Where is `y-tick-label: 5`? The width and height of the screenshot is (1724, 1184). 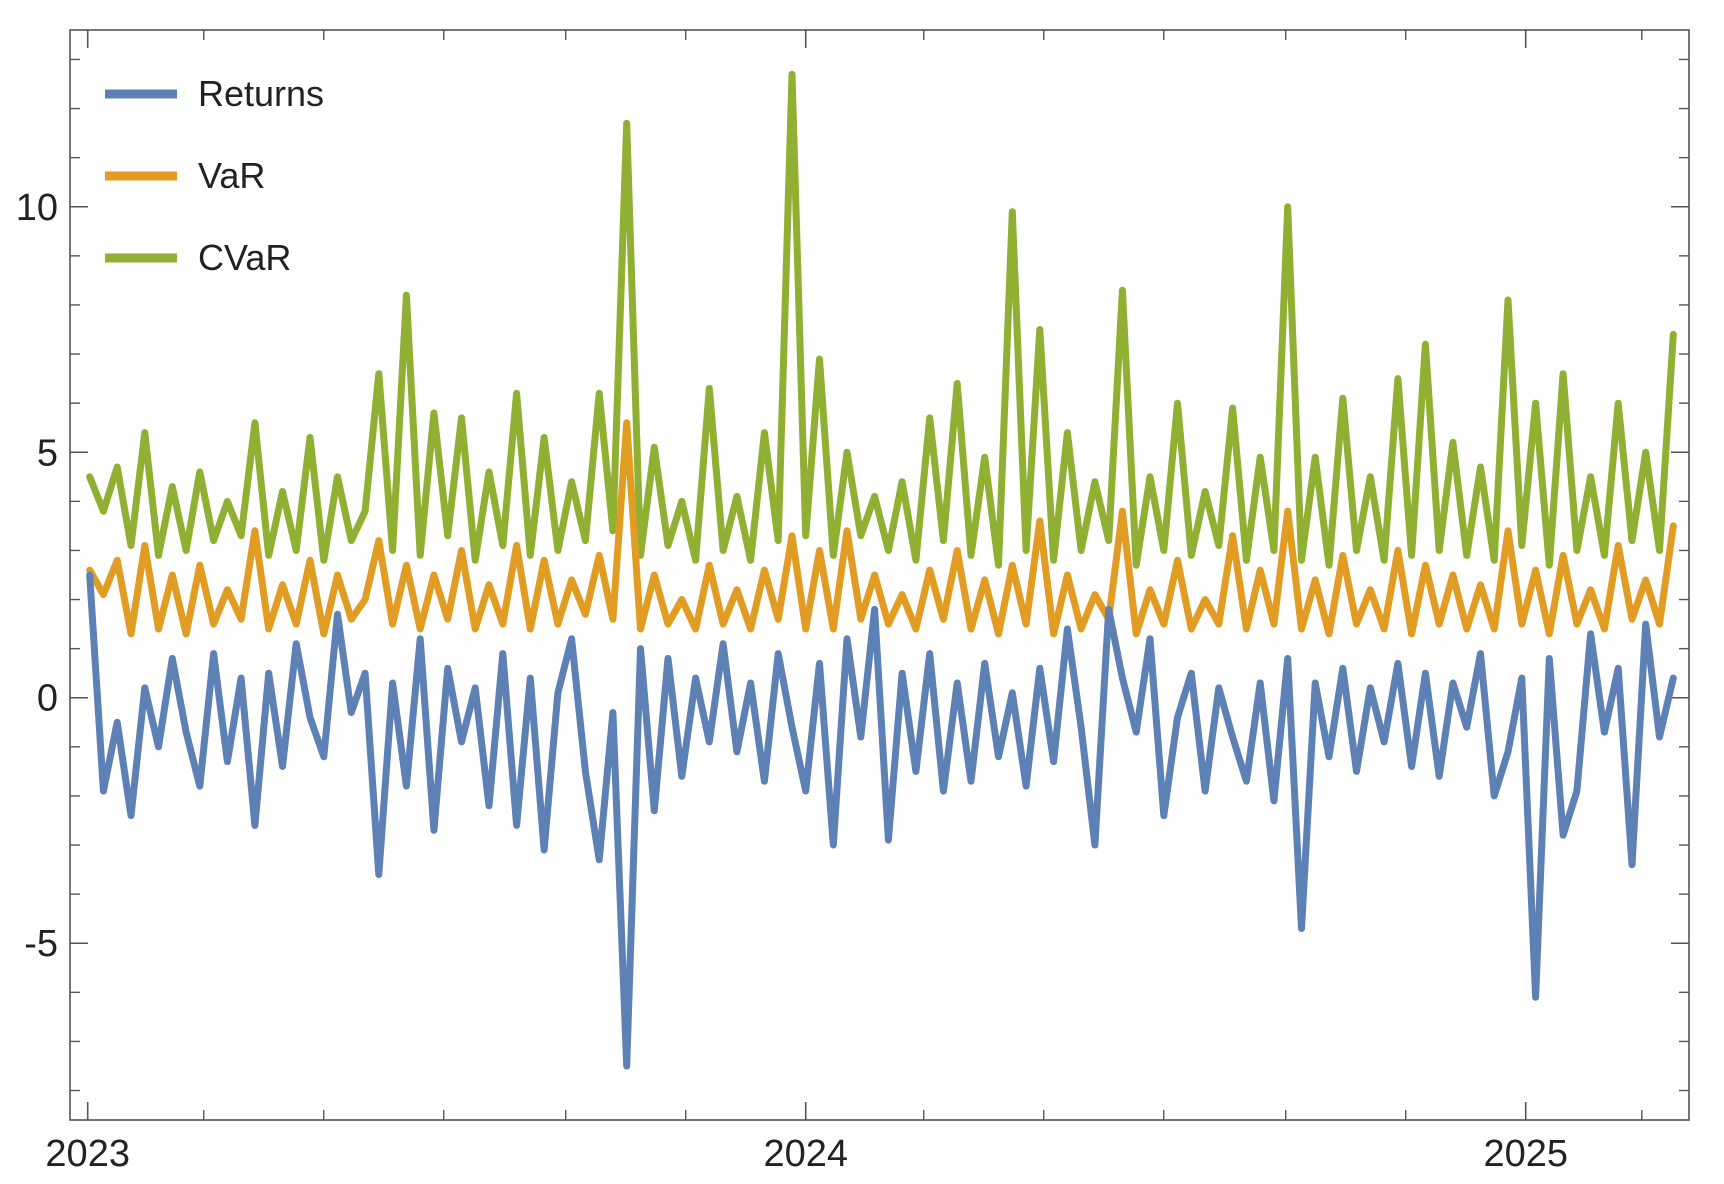
y-tick-label: 5 is located at coordinates (47, 453).